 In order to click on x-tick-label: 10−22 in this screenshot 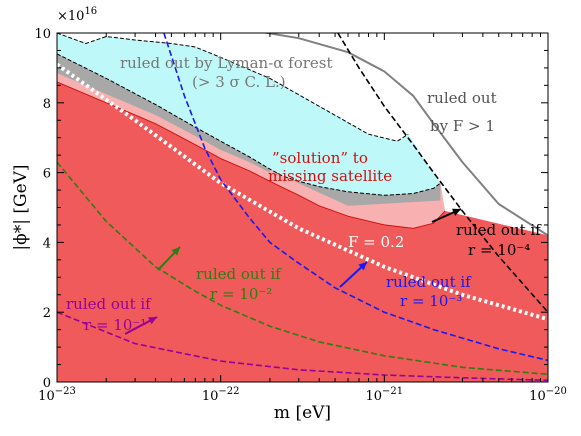, I will do `click(221, 395)`.